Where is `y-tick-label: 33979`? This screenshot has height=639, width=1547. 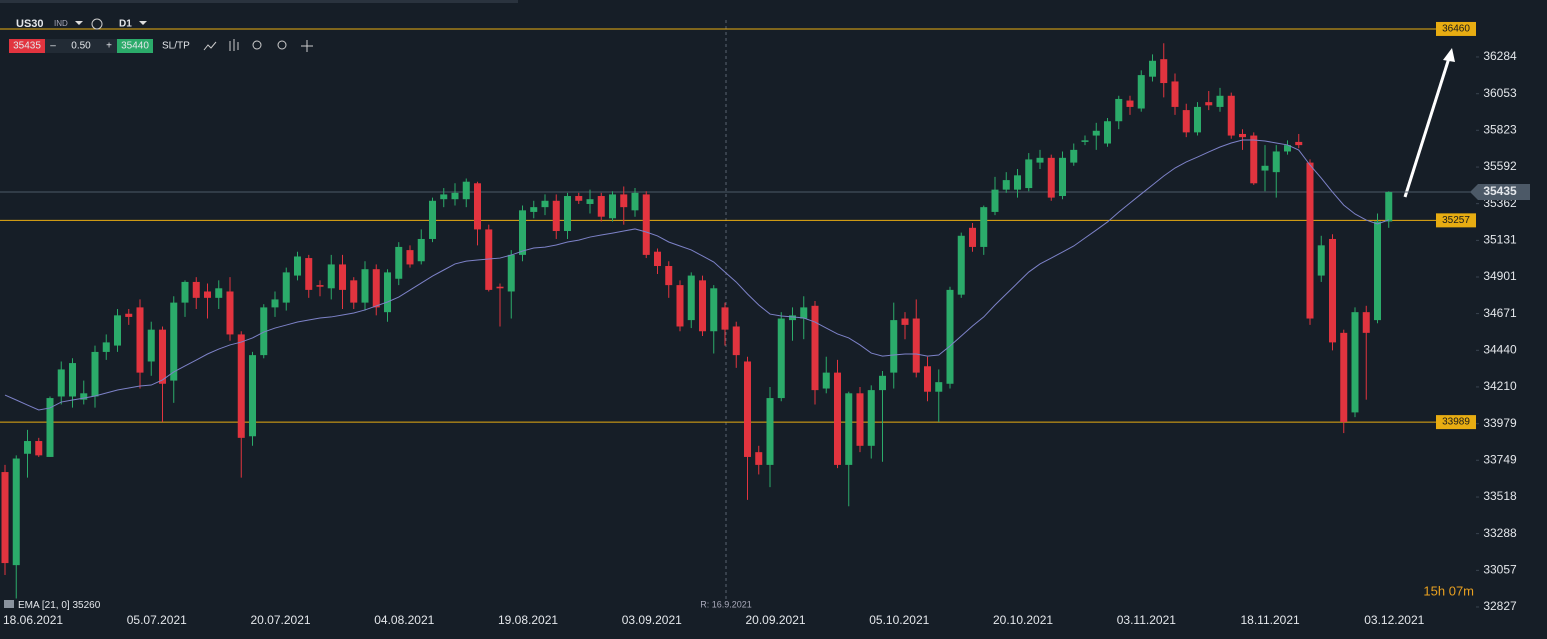
y-tick-label: 33979 is located at coordinates (1500, 423).